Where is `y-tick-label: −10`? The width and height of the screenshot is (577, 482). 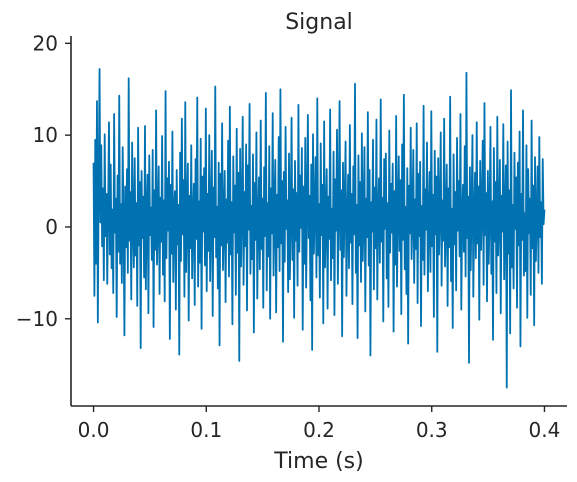 y-tick-label: −10 is located at coordinates (37, 319).